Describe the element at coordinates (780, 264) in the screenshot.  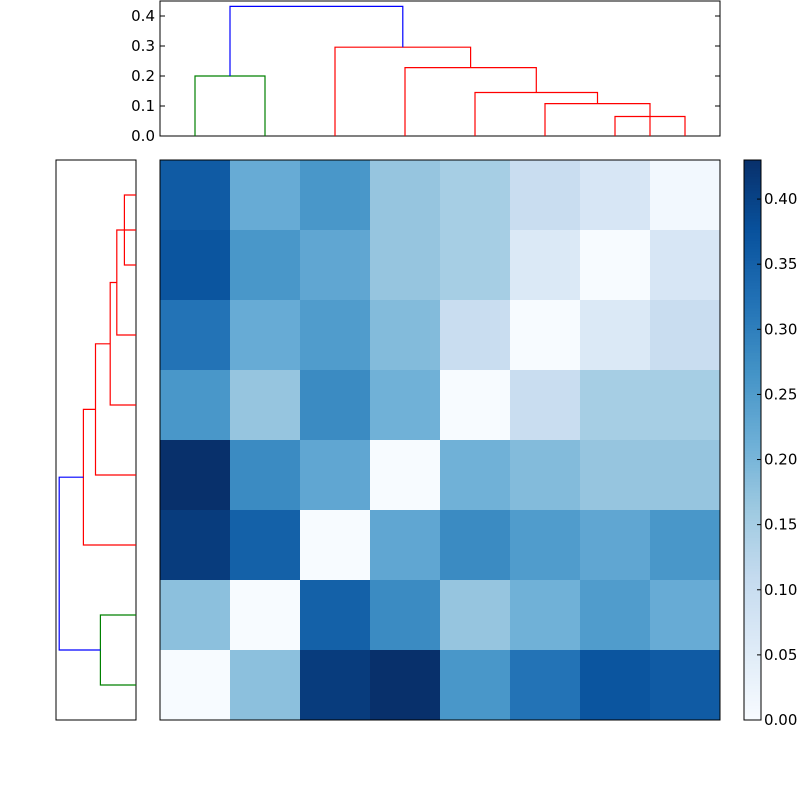
I see `colorbar-tick-label-7: 0.35` at that location.